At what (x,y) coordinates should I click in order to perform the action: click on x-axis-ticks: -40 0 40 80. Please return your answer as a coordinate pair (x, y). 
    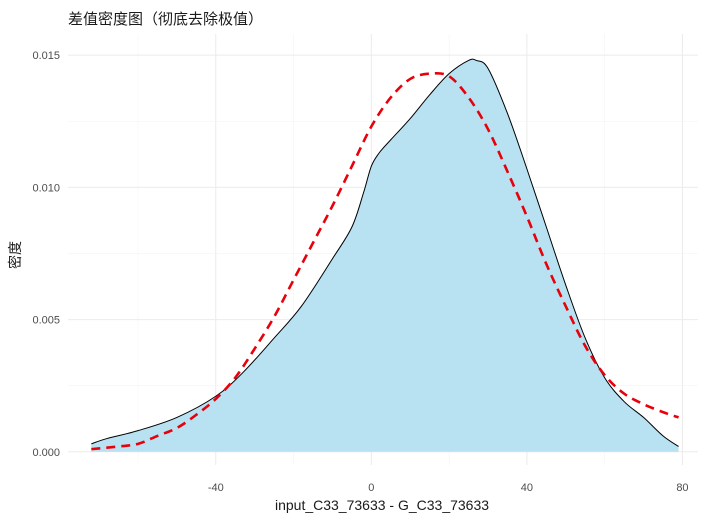
    Looking at the image, I should click on (448, 488).